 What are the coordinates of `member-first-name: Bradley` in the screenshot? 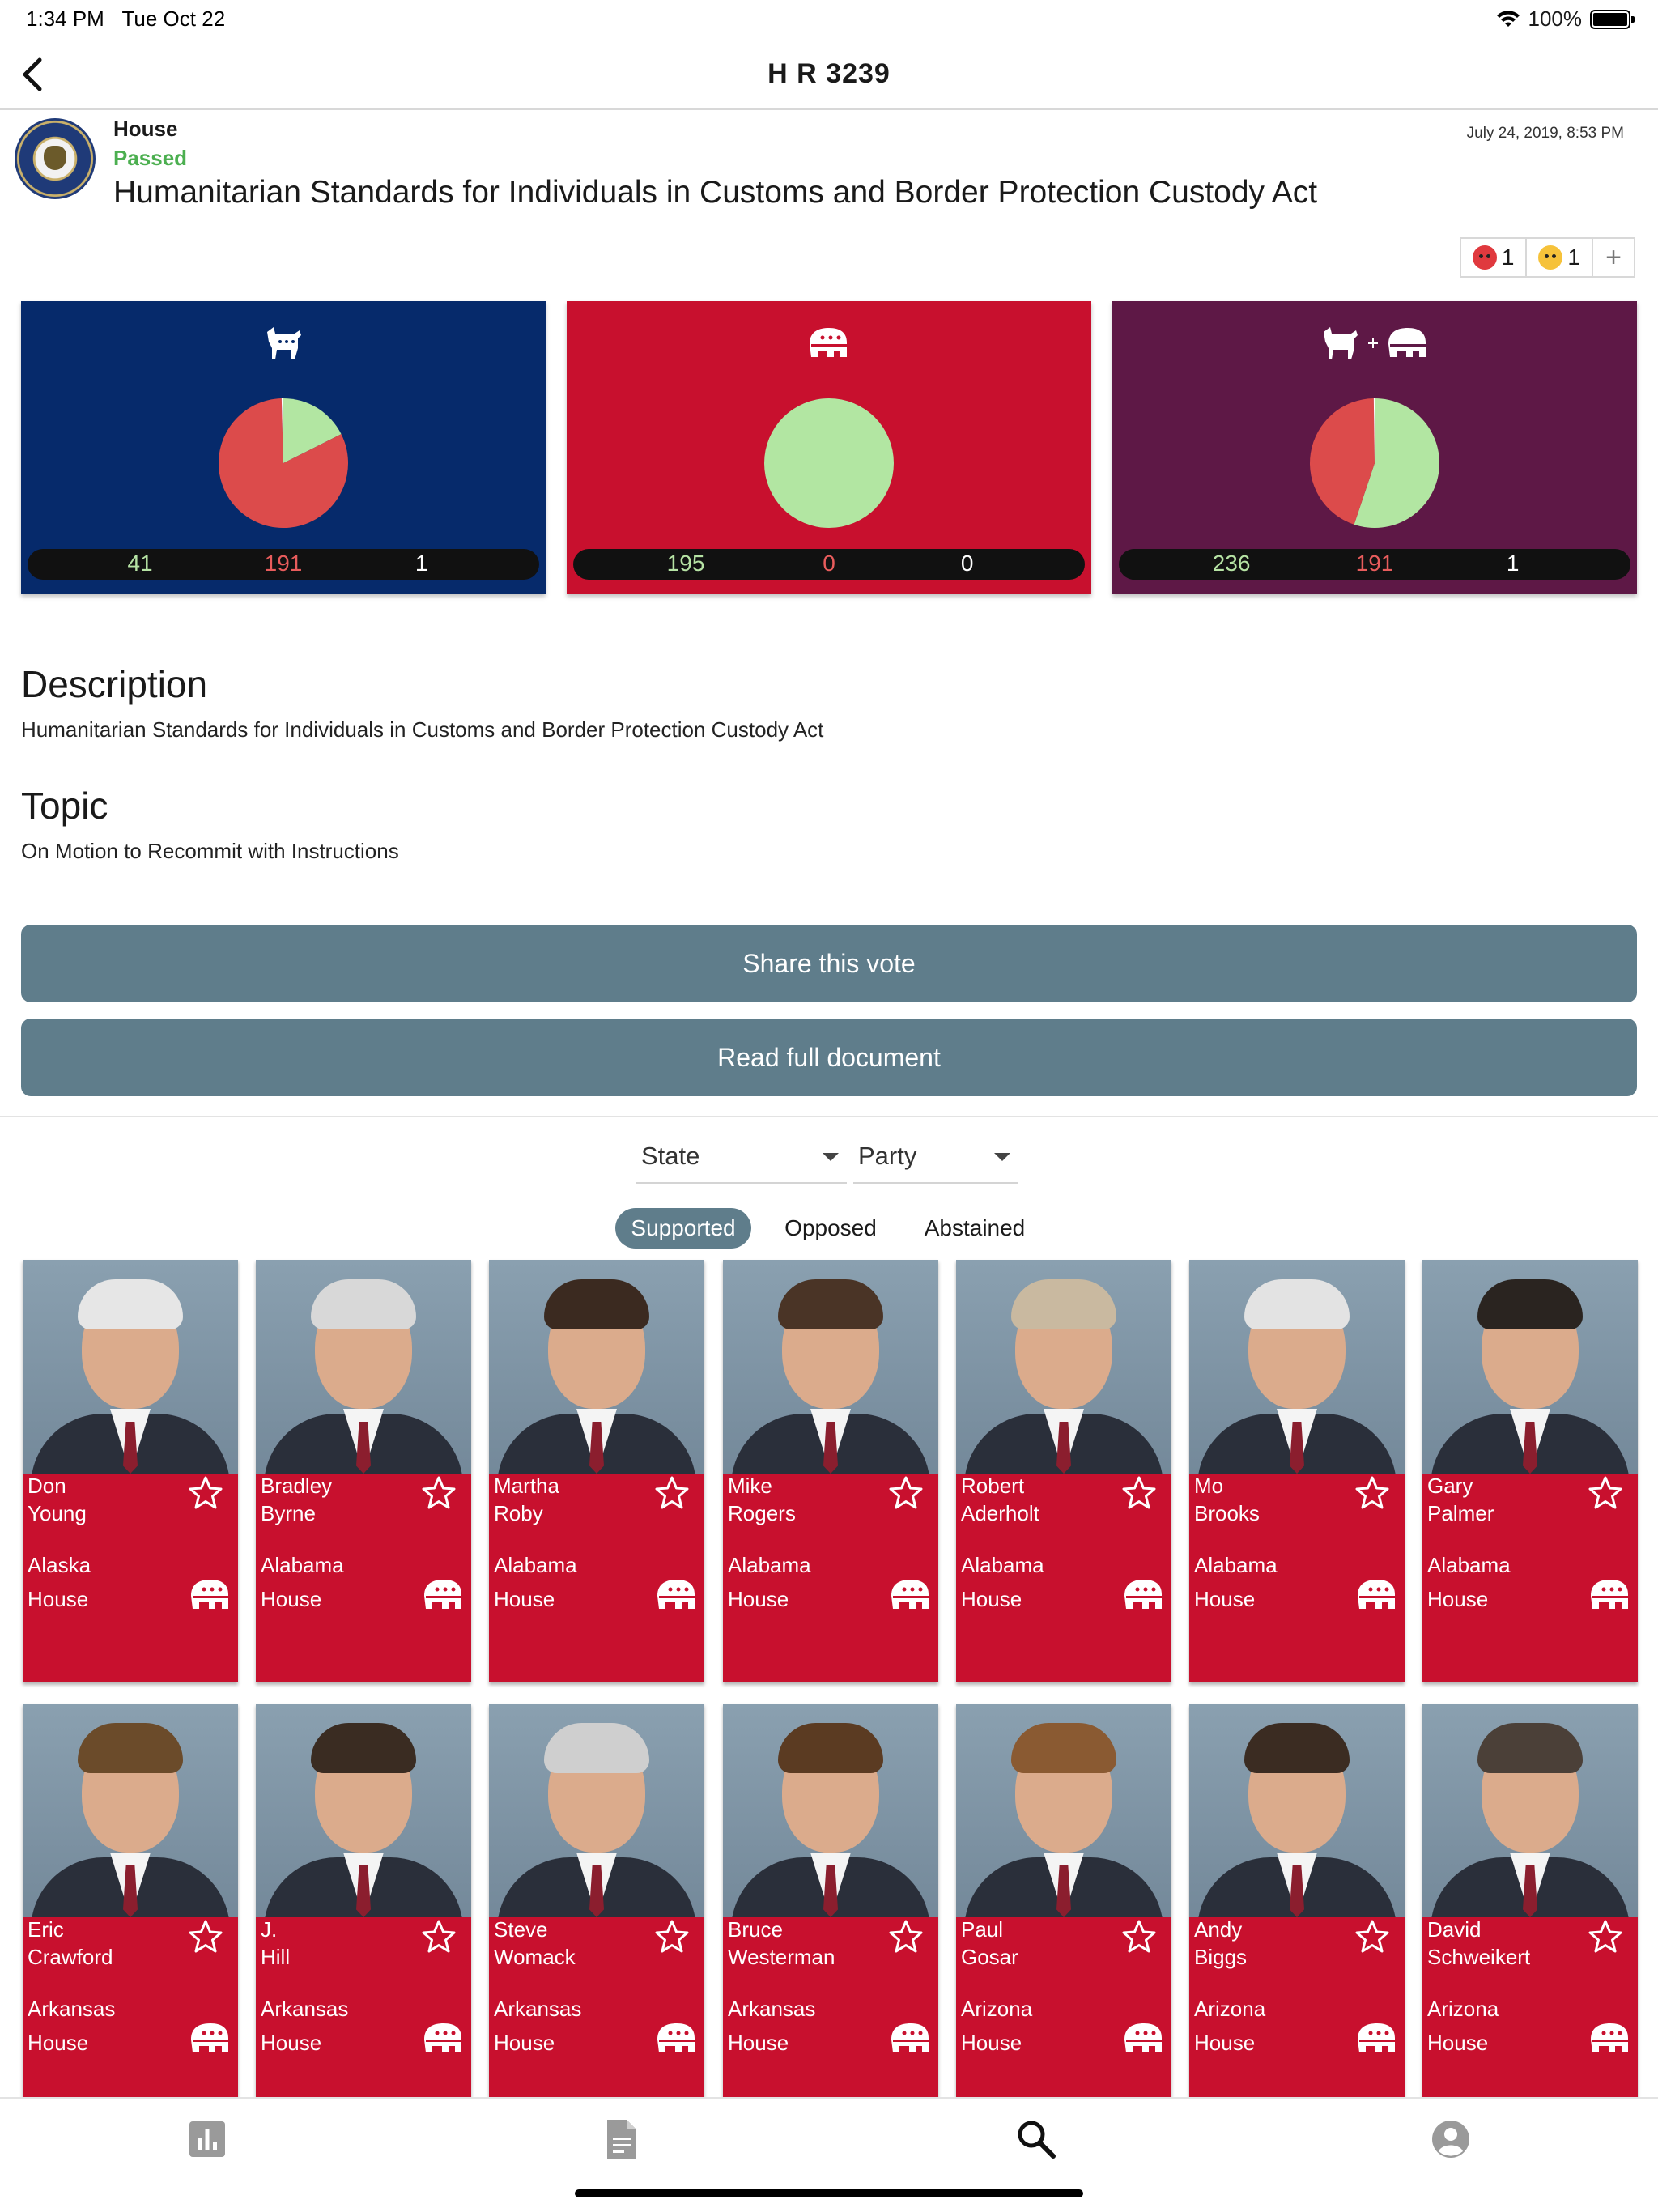 It's located at (297, 1486).